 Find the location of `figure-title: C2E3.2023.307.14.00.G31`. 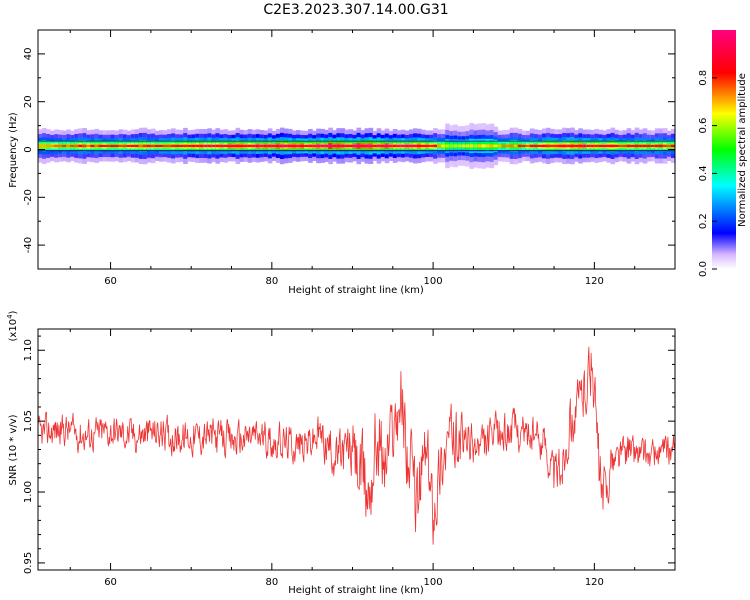

figure-title: C2E3.2023.307.14.00.G31 is located at coordinates (355, 10).